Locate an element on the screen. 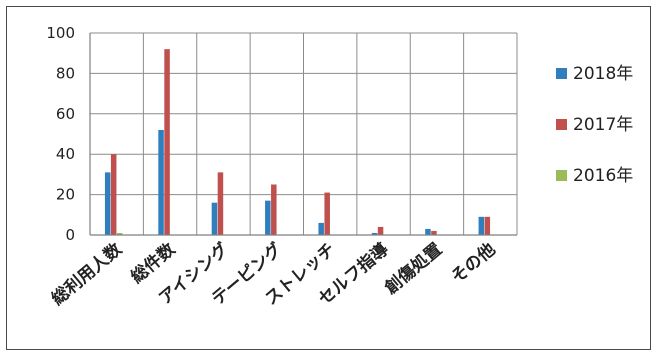  legend-label: 2016年 is located at coordinates (603, 176).